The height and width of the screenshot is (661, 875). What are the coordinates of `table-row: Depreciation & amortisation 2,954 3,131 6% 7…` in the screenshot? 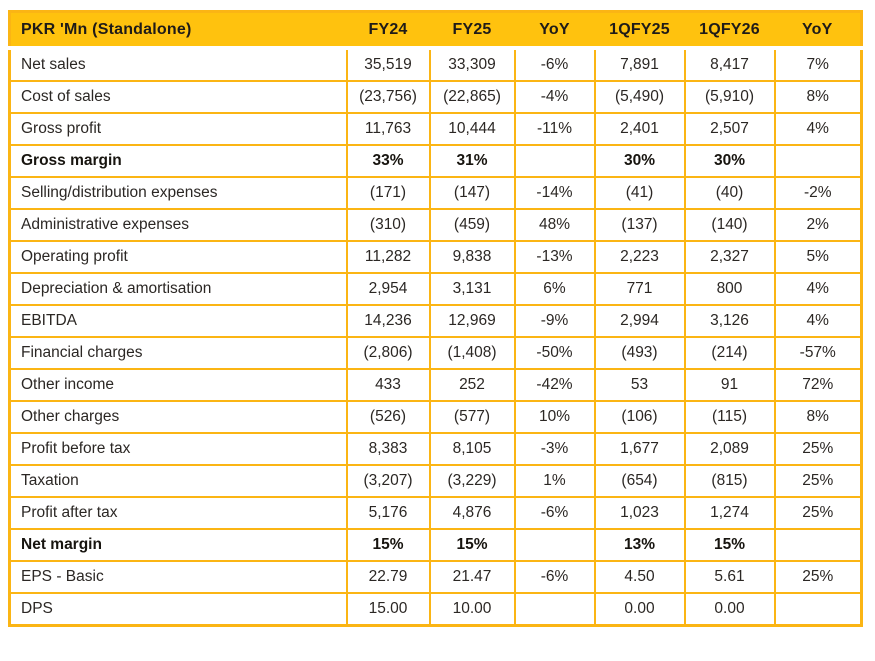 It's located at (435, 289).